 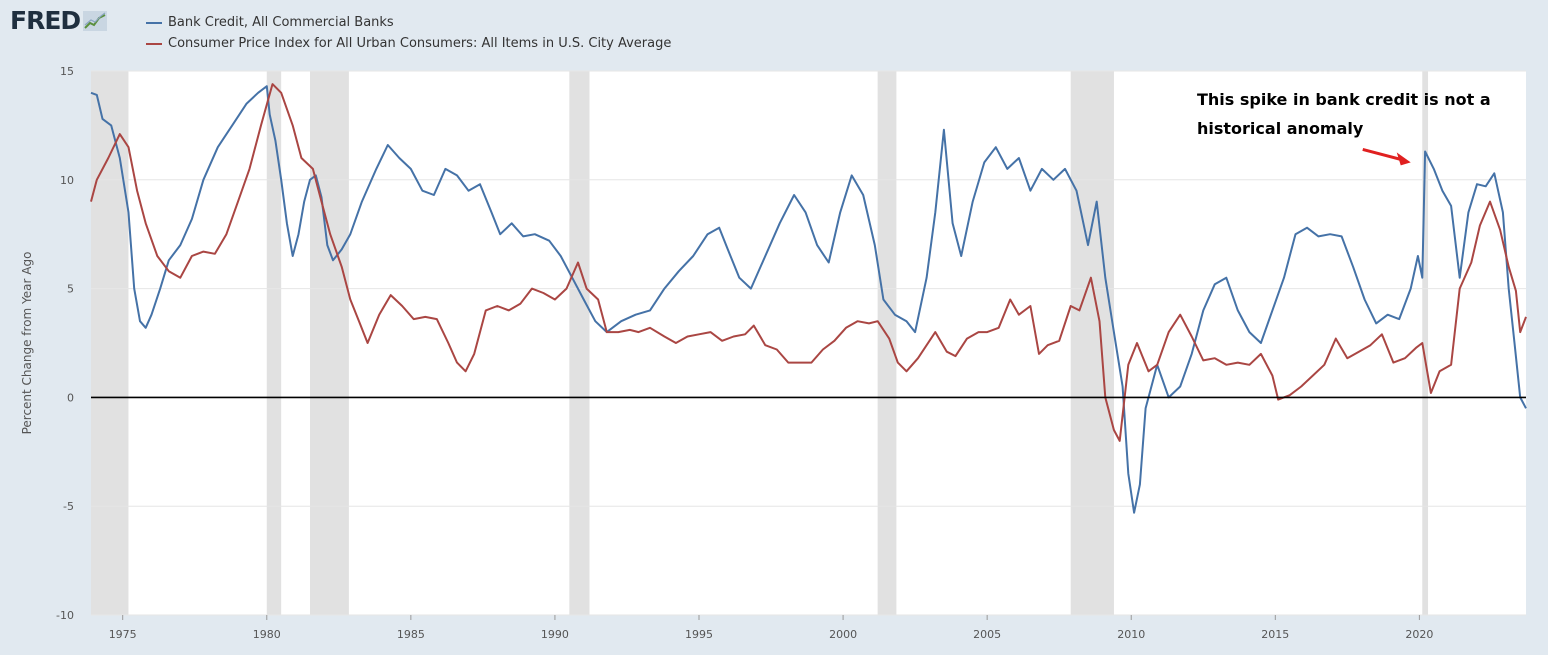 I want to click on x-tick-label-1990: 1990, so click(x=555, y=634).